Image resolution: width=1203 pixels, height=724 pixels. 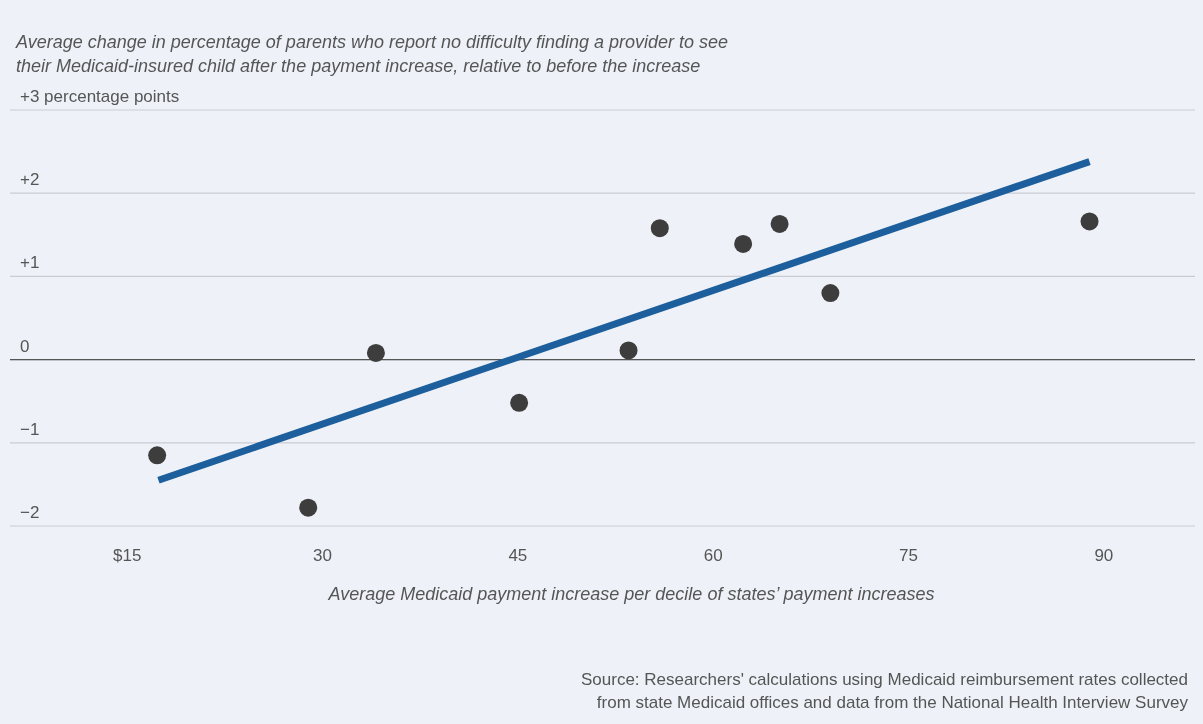 I want to click on x-tick-label: $15, so click(x=127, y=555).